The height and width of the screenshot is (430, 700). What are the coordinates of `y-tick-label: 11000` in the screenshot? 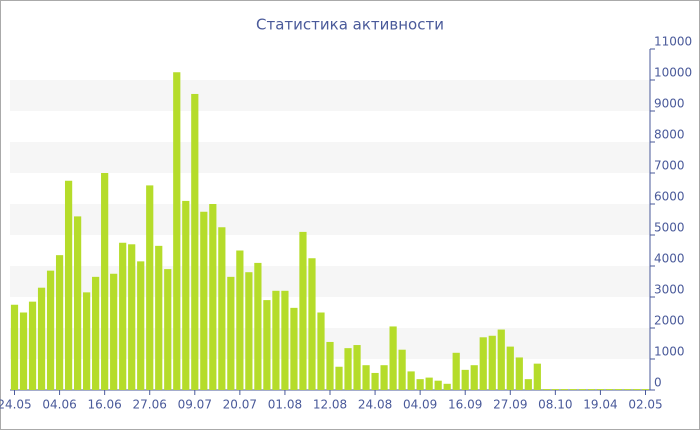 It's located at (673, 42).